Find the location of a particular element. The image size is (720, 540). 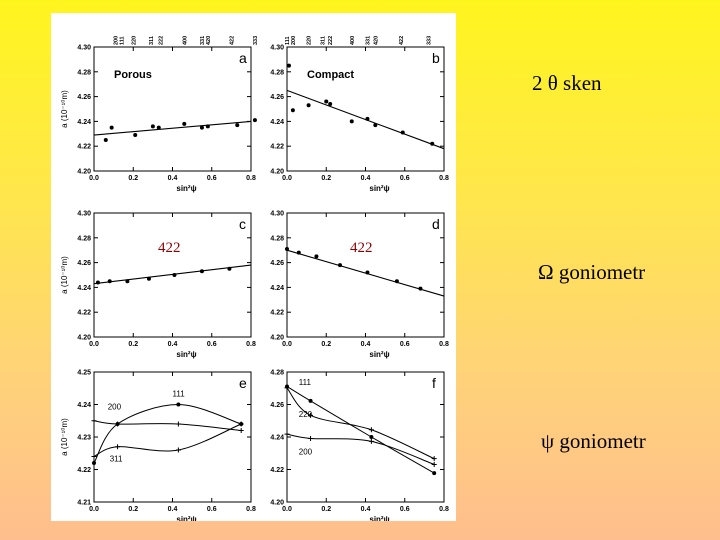

panel-a-xtick-label: 0.2 is located at coordinates (133, 178).